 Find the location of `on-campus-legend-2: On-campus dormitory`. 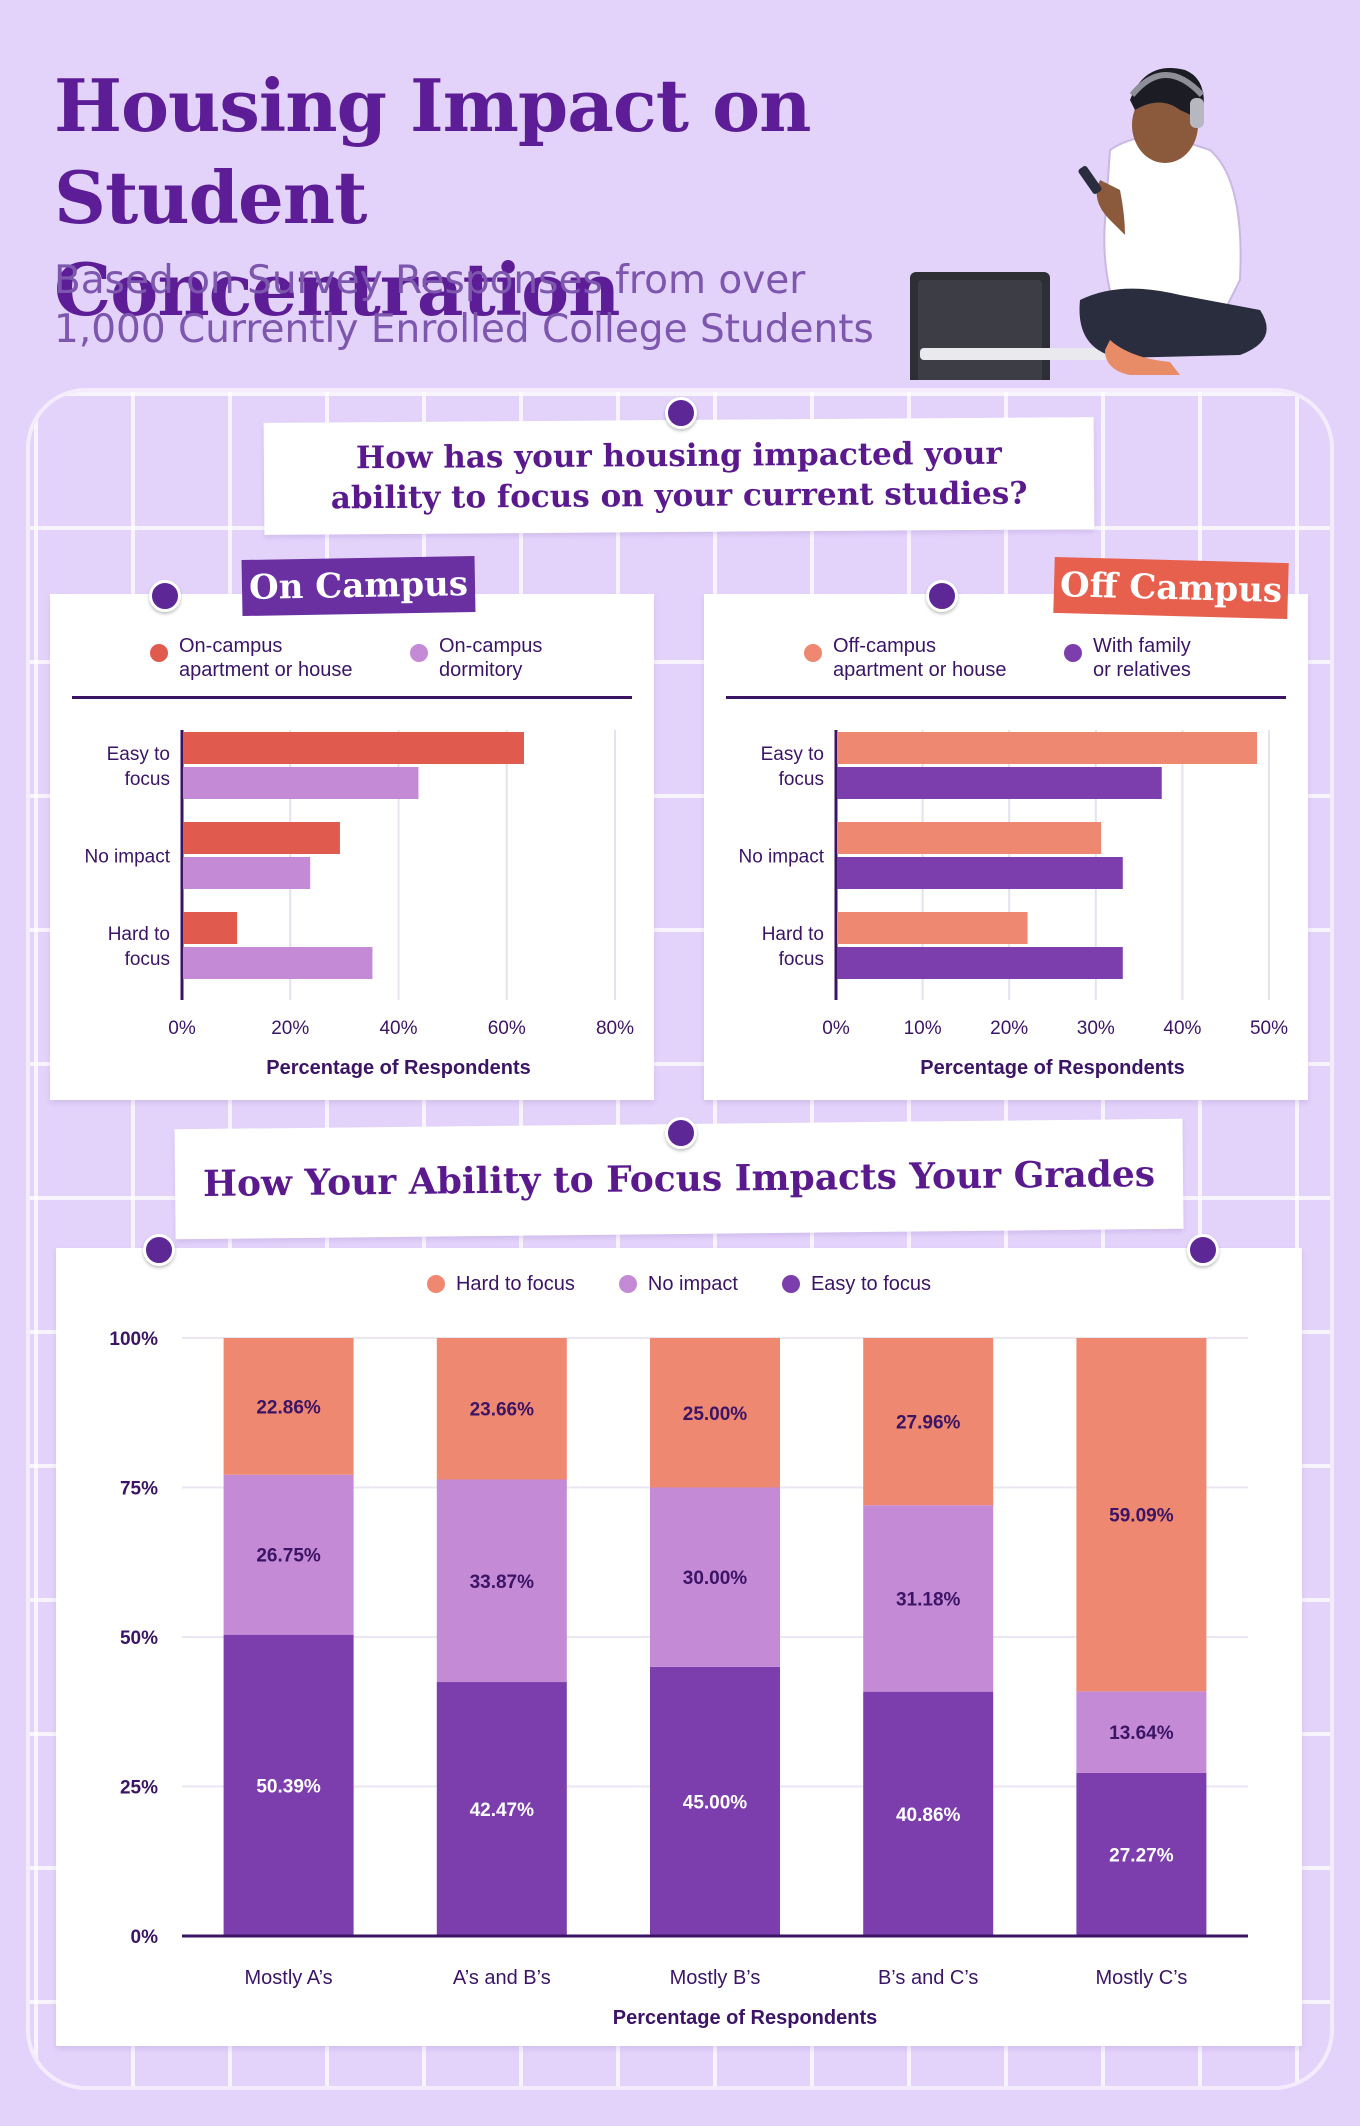

on-campus-legend-2: On-campus dormitory is located at coordinates (476, 658).